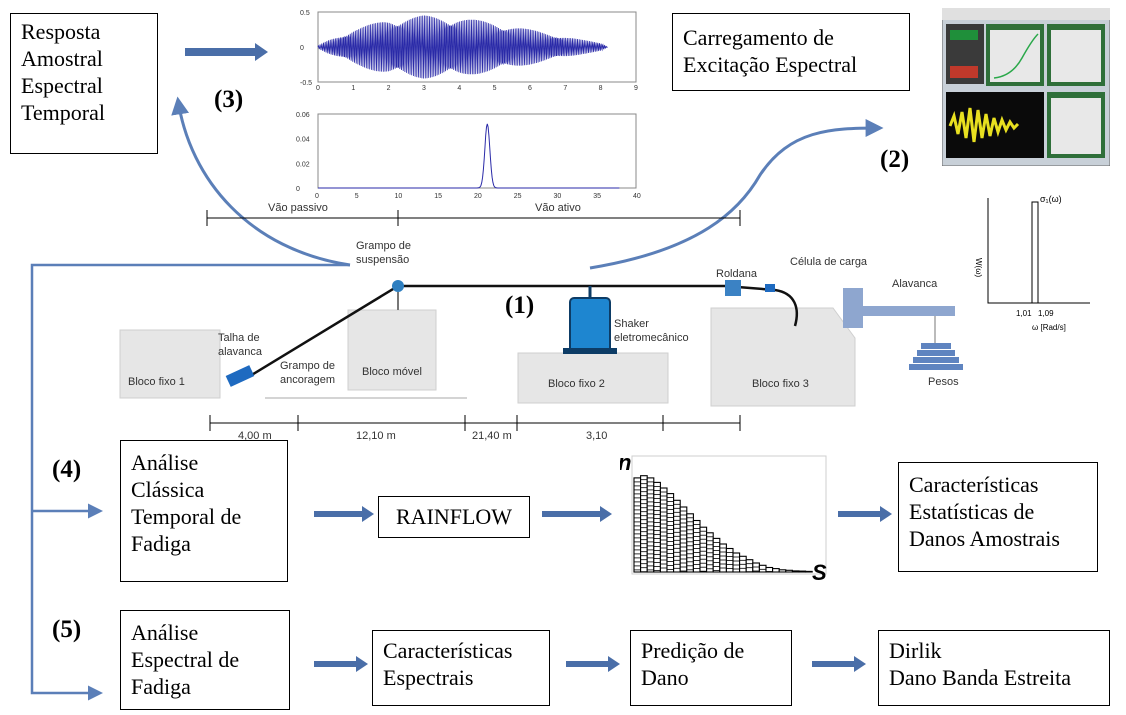 Image resolution: width=1126 pixels, height=715 pixels. I want to click on concrete-blocks, so click(487, 357).